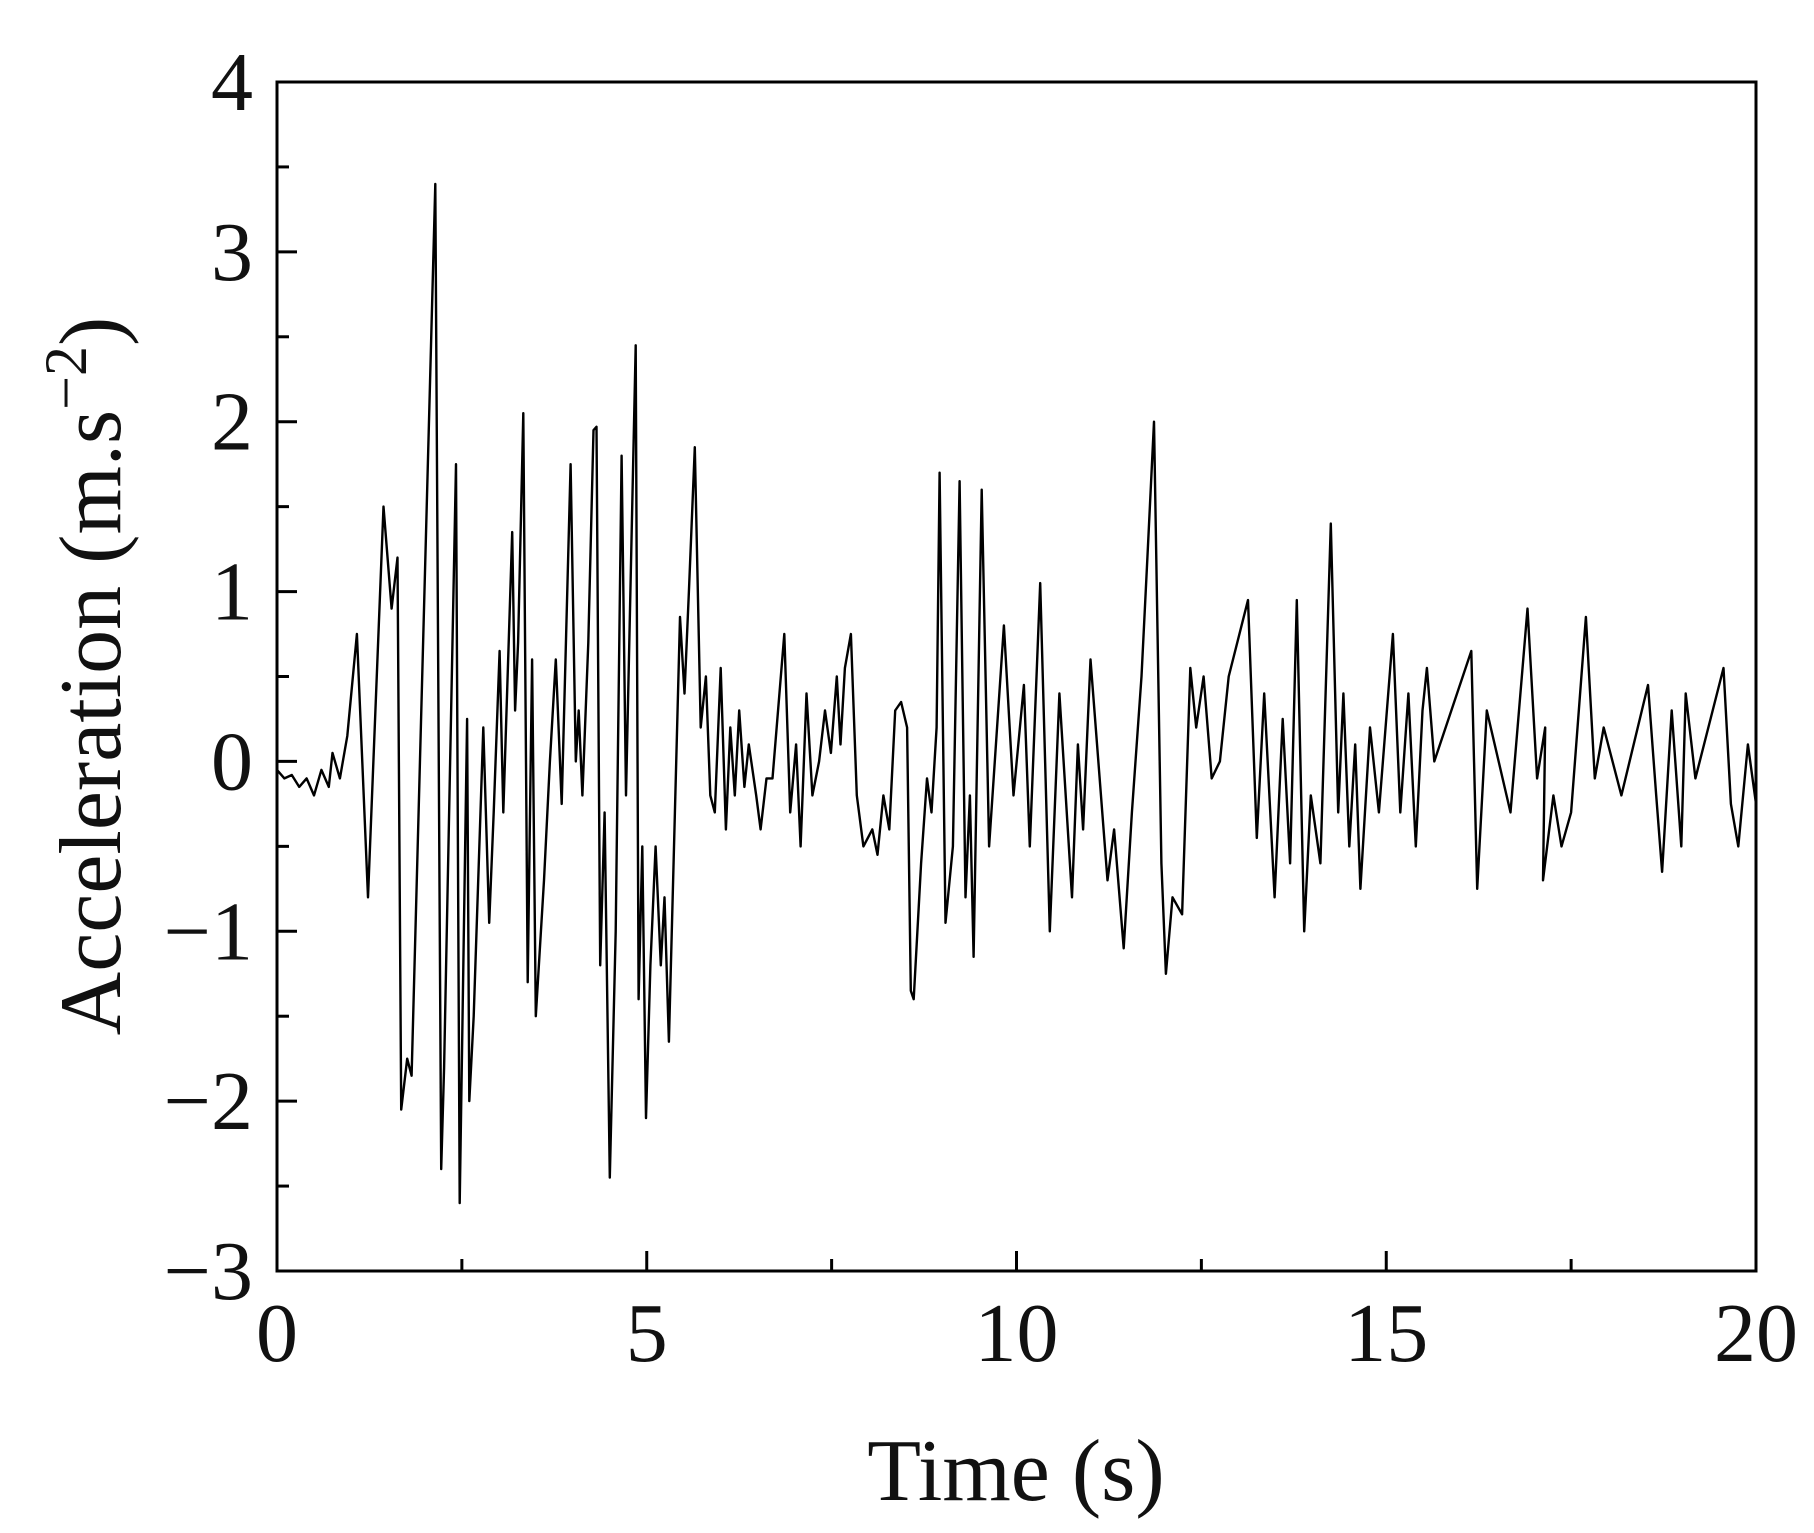 Image resolution: width=1814 pixels, height=1533 pixels. I want to click on y-tick-label: 2, so click(232, 422).